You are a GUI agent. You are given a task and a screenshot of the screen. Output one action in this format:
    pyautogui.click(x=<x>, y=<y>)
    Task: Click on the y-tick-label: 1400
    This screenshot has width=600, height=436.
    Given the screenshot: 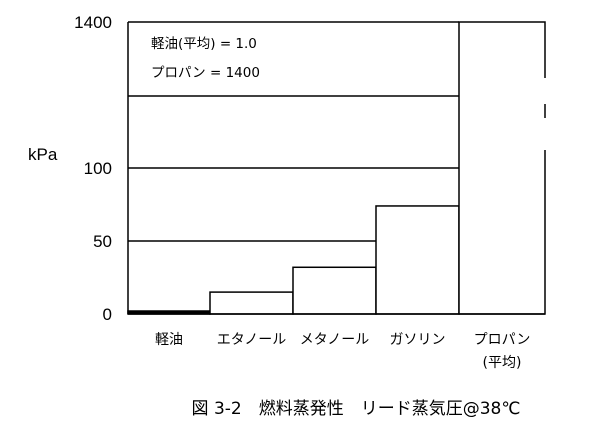 What is the action you would take?
    pyautogui.click(x=93, y=22)
    